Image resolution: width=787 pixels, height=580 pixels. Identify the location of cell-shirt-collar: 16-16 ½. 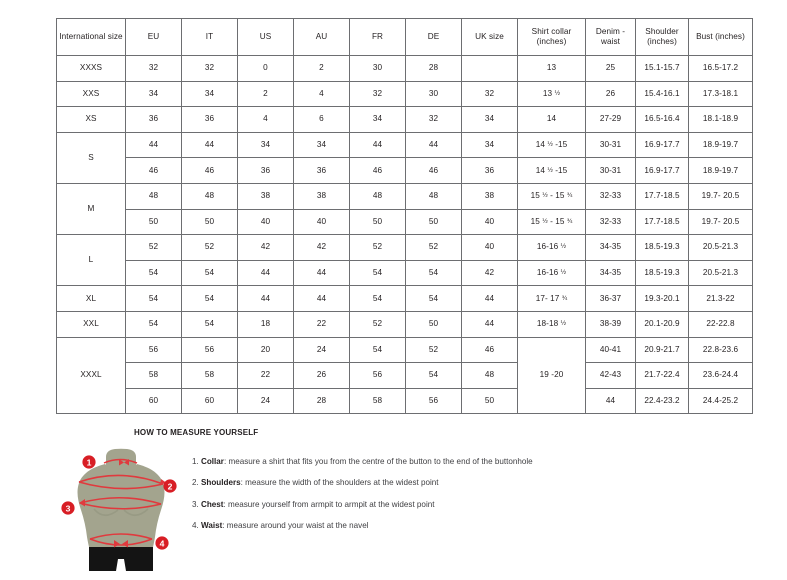
(551, 273).